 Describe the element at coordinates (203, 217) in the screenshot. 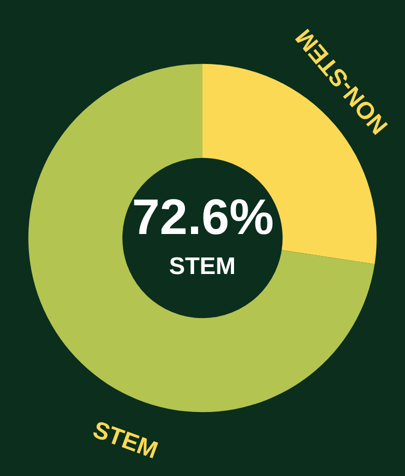

I see `text: 72.6%` at that location.